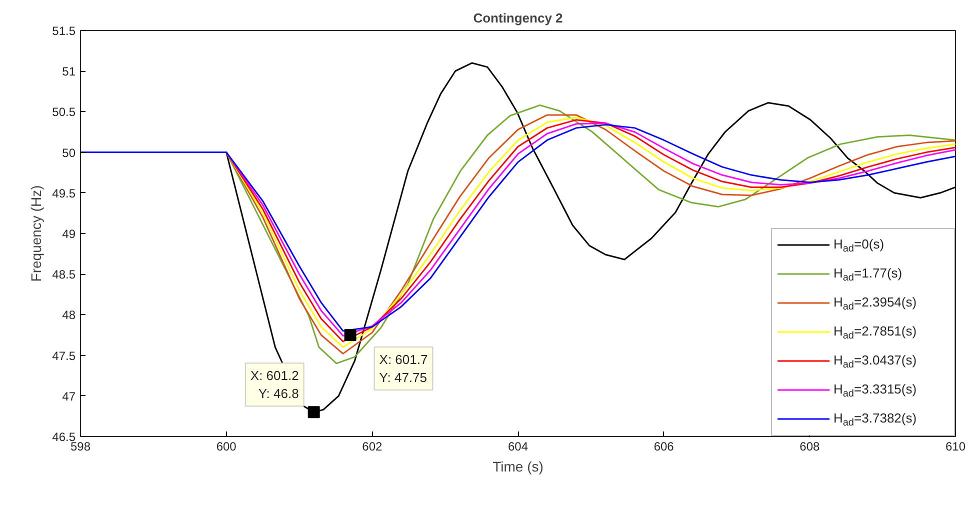 This screenshot has width=971, height=516. What do you see at coordinates (226, 447) in the screenshot?
I see `x-tick-label: 600` at bounding box center [226, 447].